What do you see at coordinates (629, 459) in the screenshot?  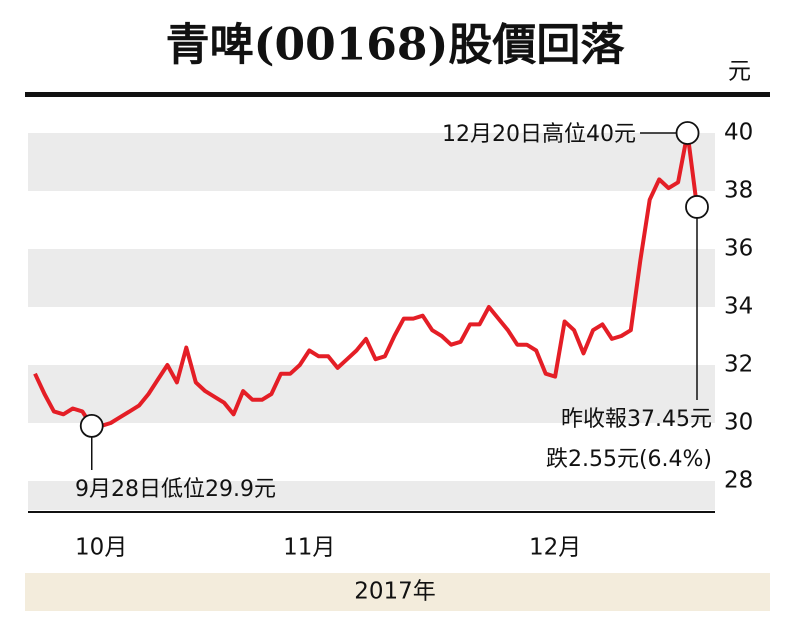 I see `annotation: 跌2.55元(6.4%)` at bounding box center [629, 459].